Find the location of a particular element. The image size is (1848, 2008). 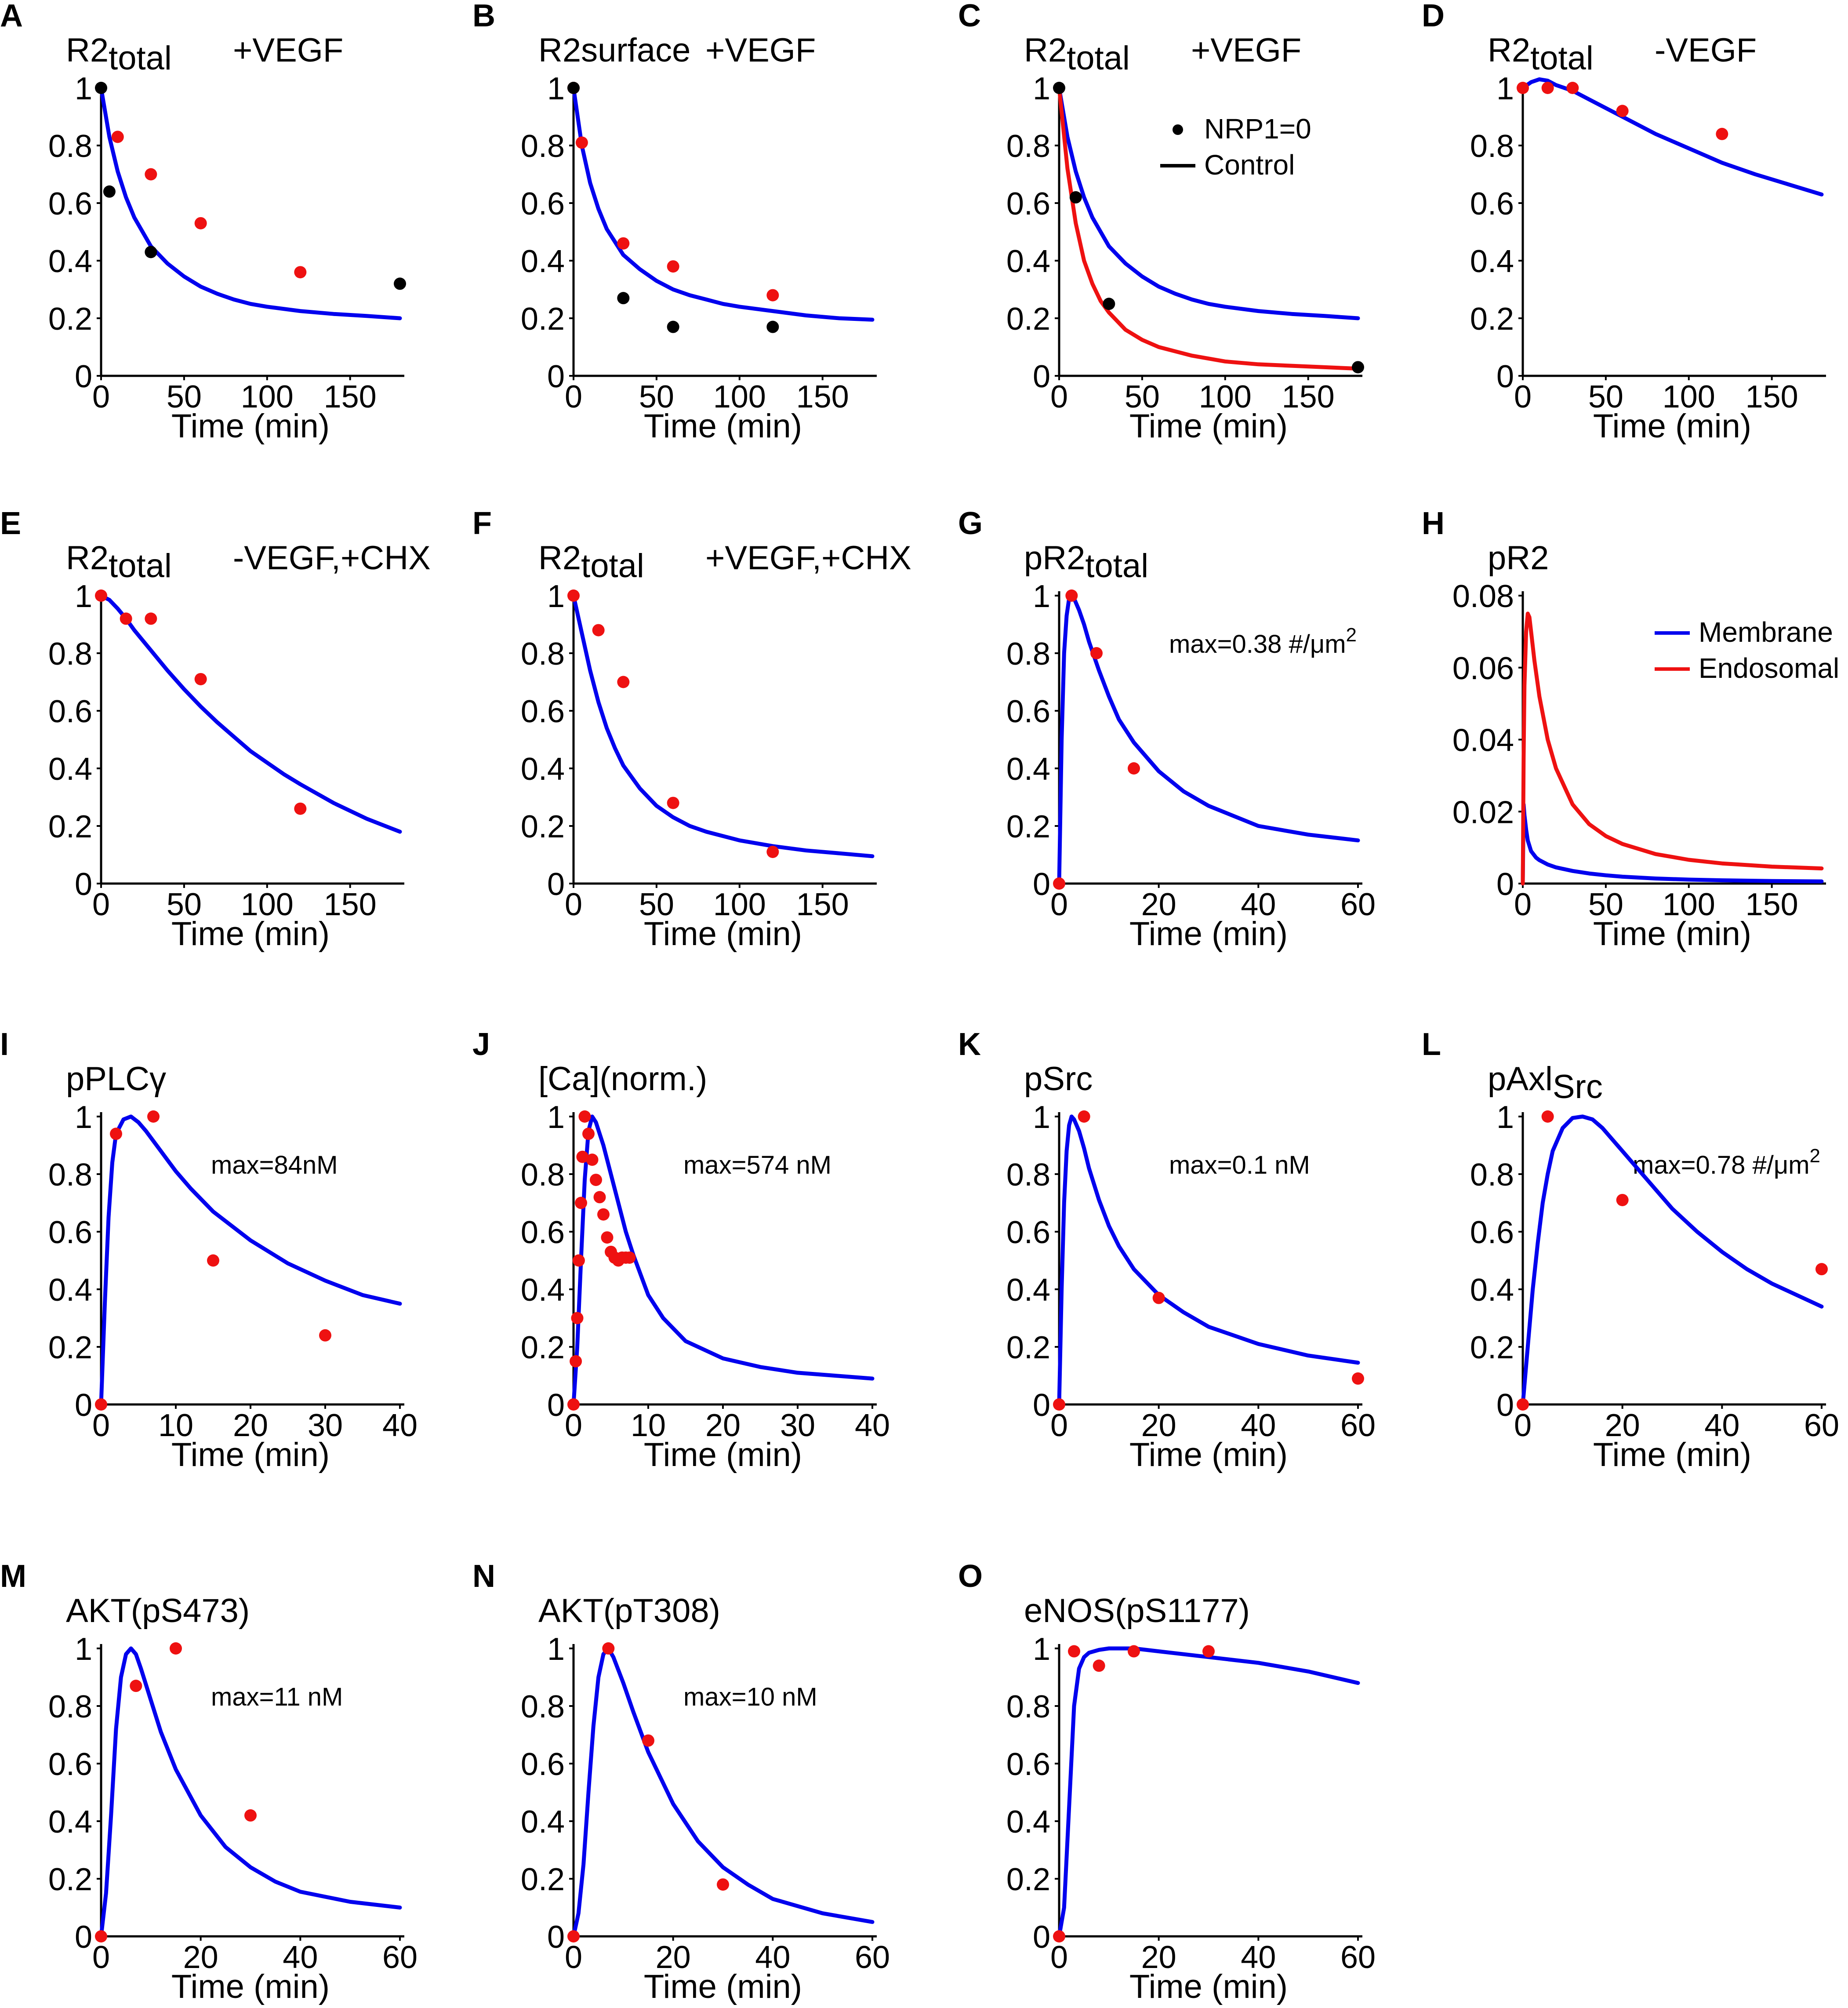

annotation: max=574 nM is located at coordinates (757, 1165).